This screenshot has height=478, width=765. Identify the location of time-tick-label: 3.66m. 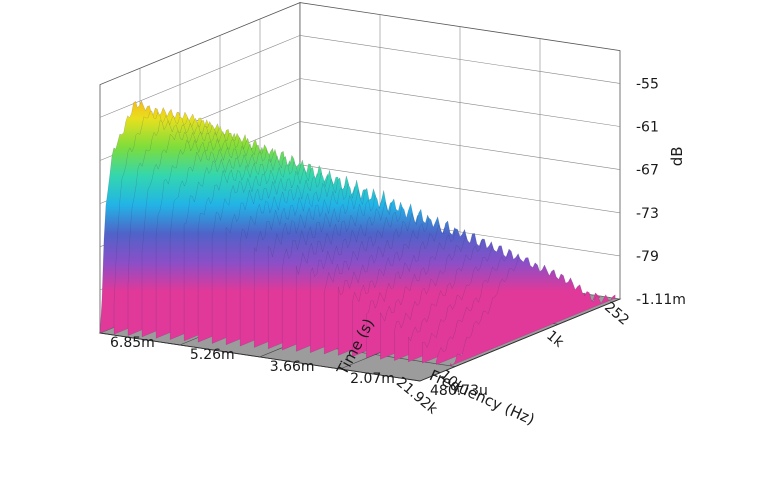
(292, 367).